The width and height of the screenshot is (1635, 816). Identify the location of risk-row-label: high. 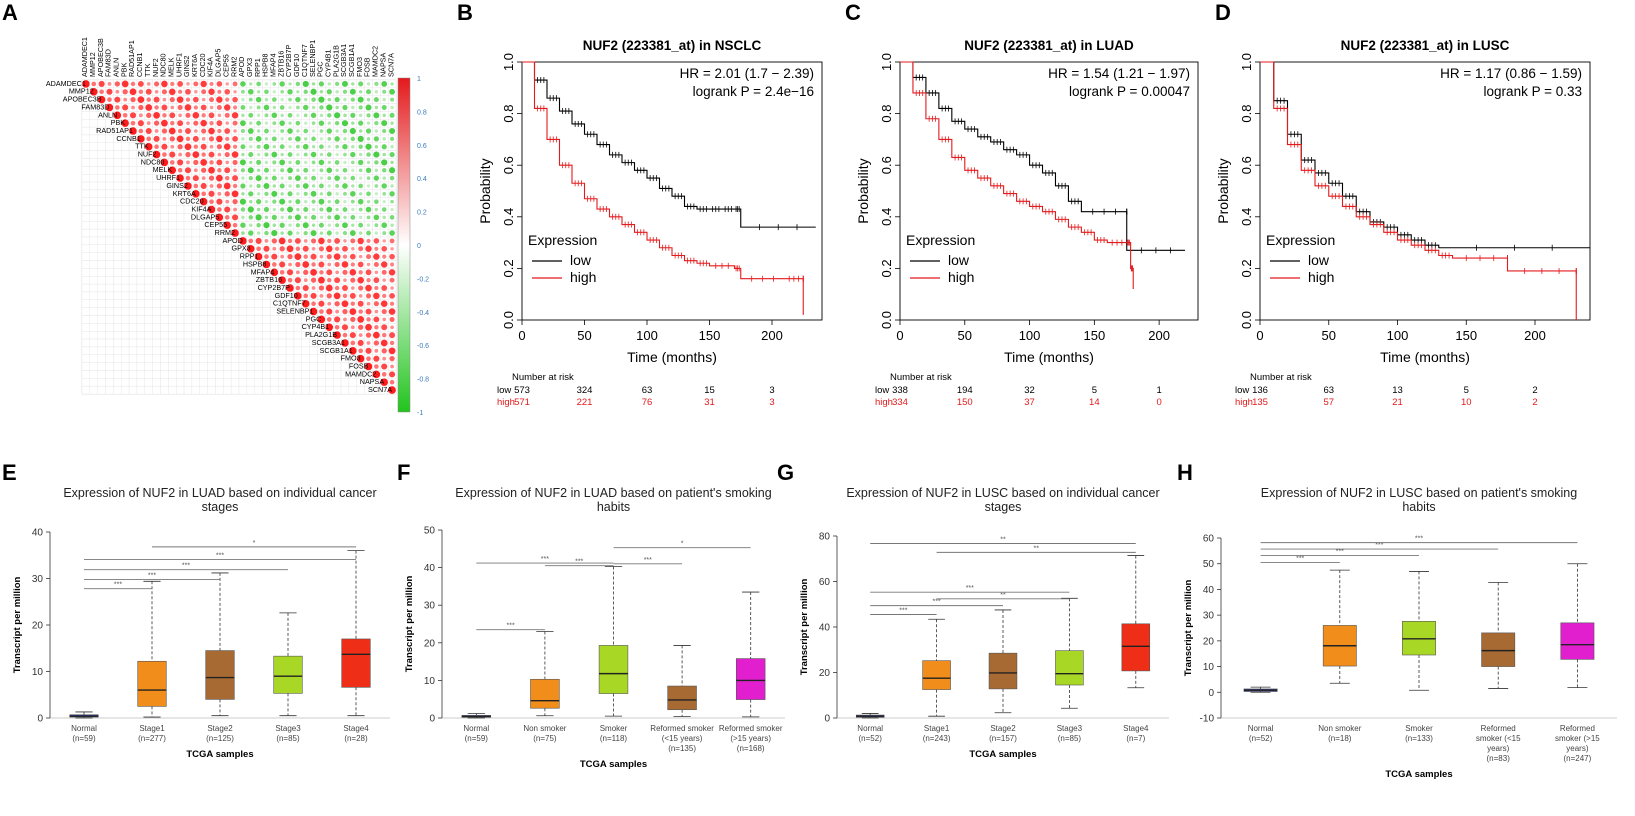
(1244, 402).